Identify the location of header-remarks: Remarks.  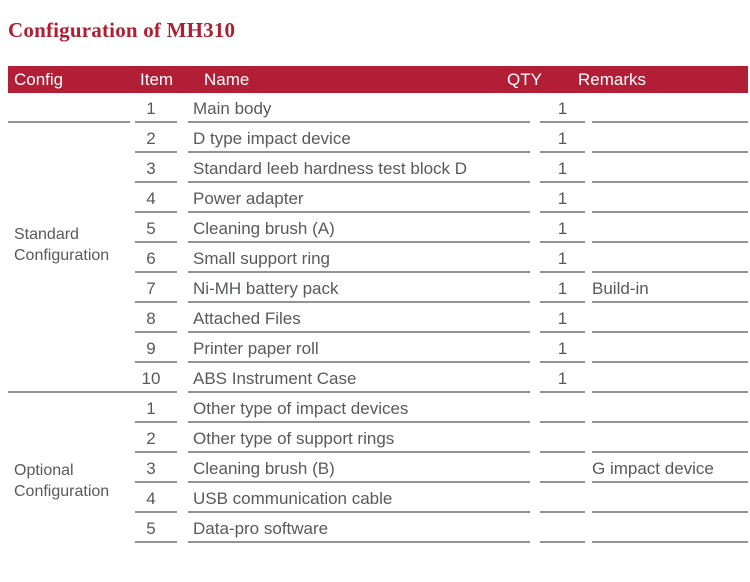
(612, 79).